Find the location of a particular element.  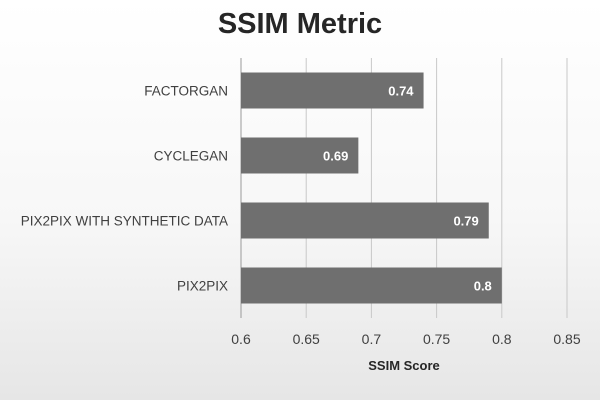

data-label: 0.74 is located at coordinates (401, 91).